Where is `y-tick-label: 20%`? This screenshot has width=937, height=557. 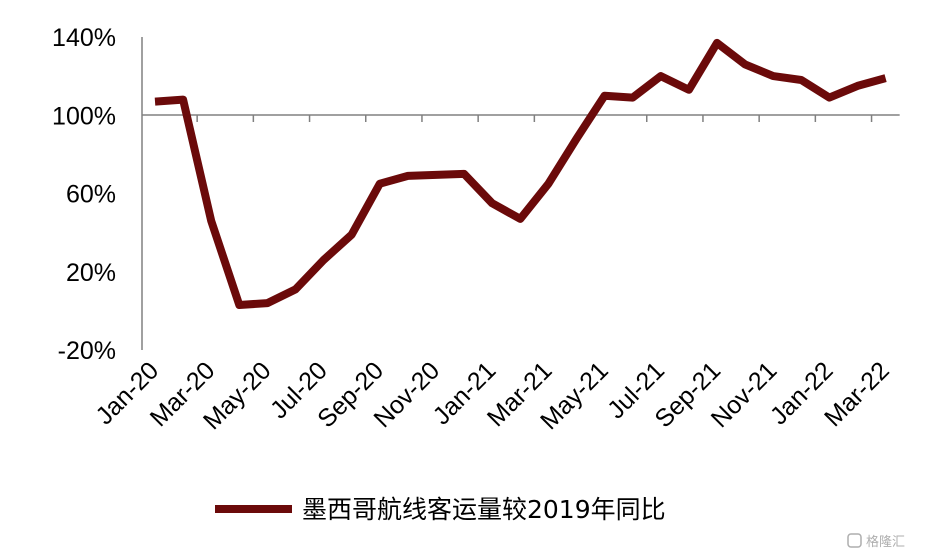
y-tick-label: 20% is located at coordinates (91, 273).